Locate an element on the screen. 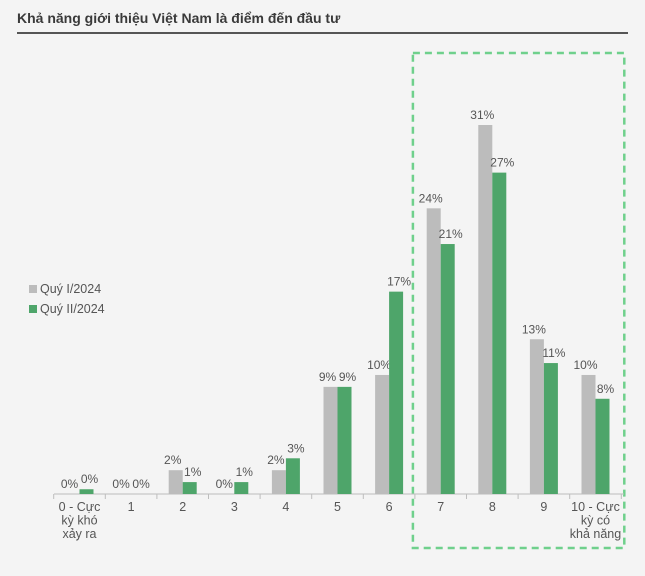 This screenshot has height=576, width=645. legend-label-q2: Quý II/2024 is located at coordinates (72, 309).